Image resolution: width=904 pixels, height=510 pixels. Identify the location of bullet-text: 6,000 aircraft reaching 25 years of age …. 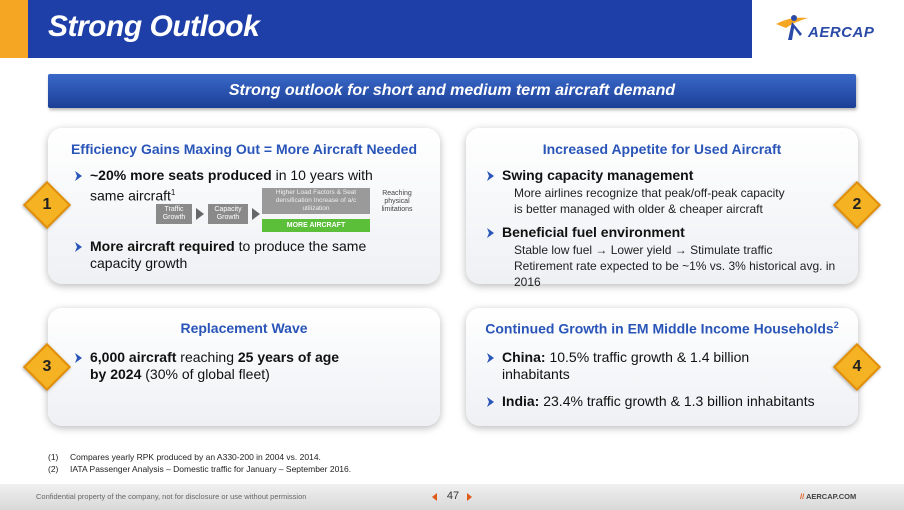
(215, 365).